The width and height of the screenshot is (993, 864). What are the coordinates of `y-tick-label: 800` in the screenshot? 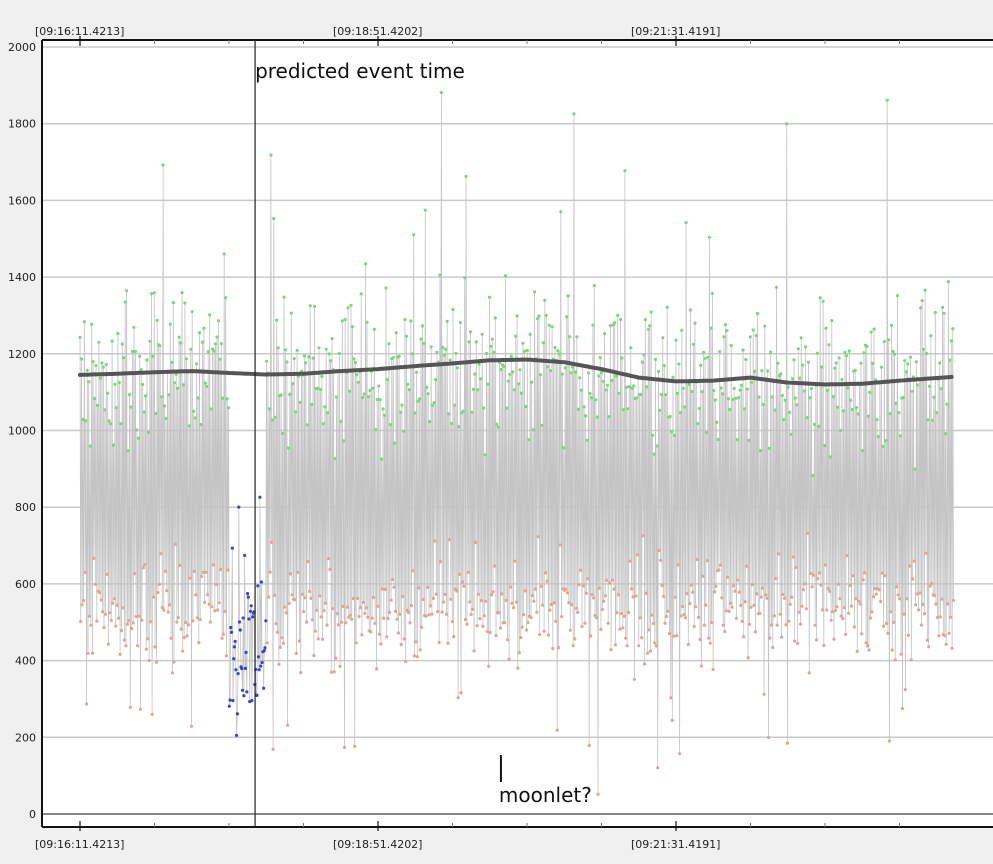 It's located at (25, 507).